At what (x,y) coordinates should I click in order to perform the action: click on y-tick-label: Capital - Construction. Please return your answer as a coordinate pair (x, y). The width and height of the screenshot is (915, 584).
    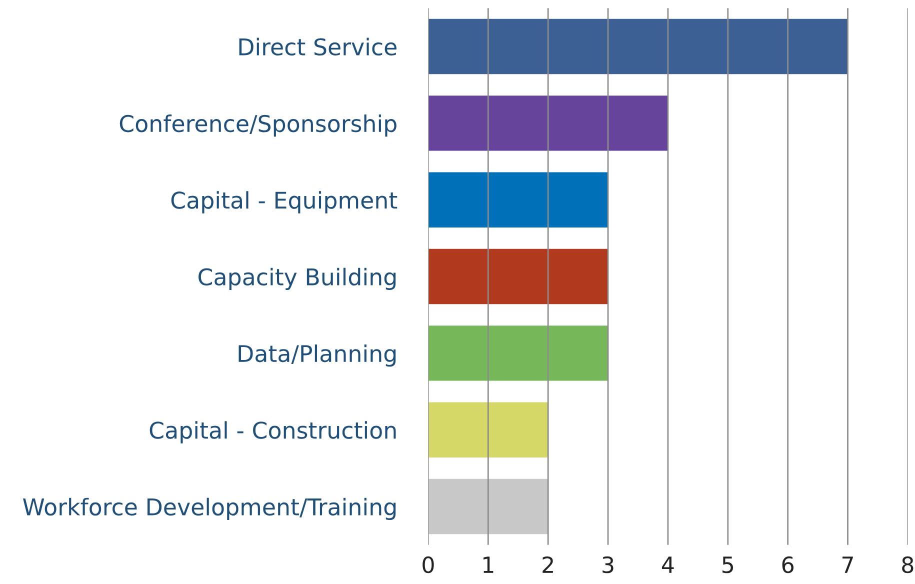
    Looking at the image, I should click on (273, 432).